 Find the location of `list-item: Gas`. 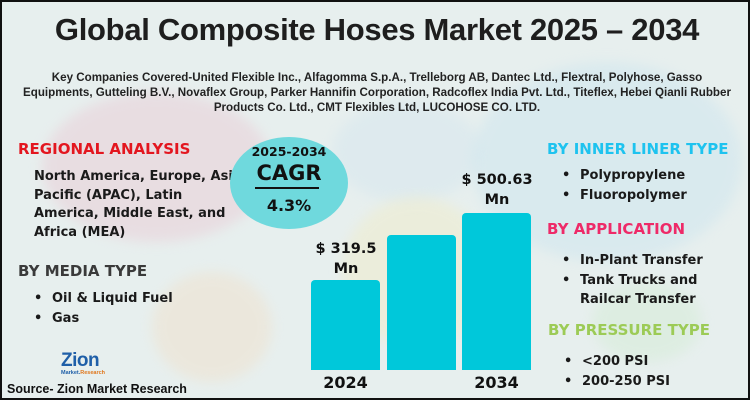

list-item: Gas is located at coordinates (100, 319).